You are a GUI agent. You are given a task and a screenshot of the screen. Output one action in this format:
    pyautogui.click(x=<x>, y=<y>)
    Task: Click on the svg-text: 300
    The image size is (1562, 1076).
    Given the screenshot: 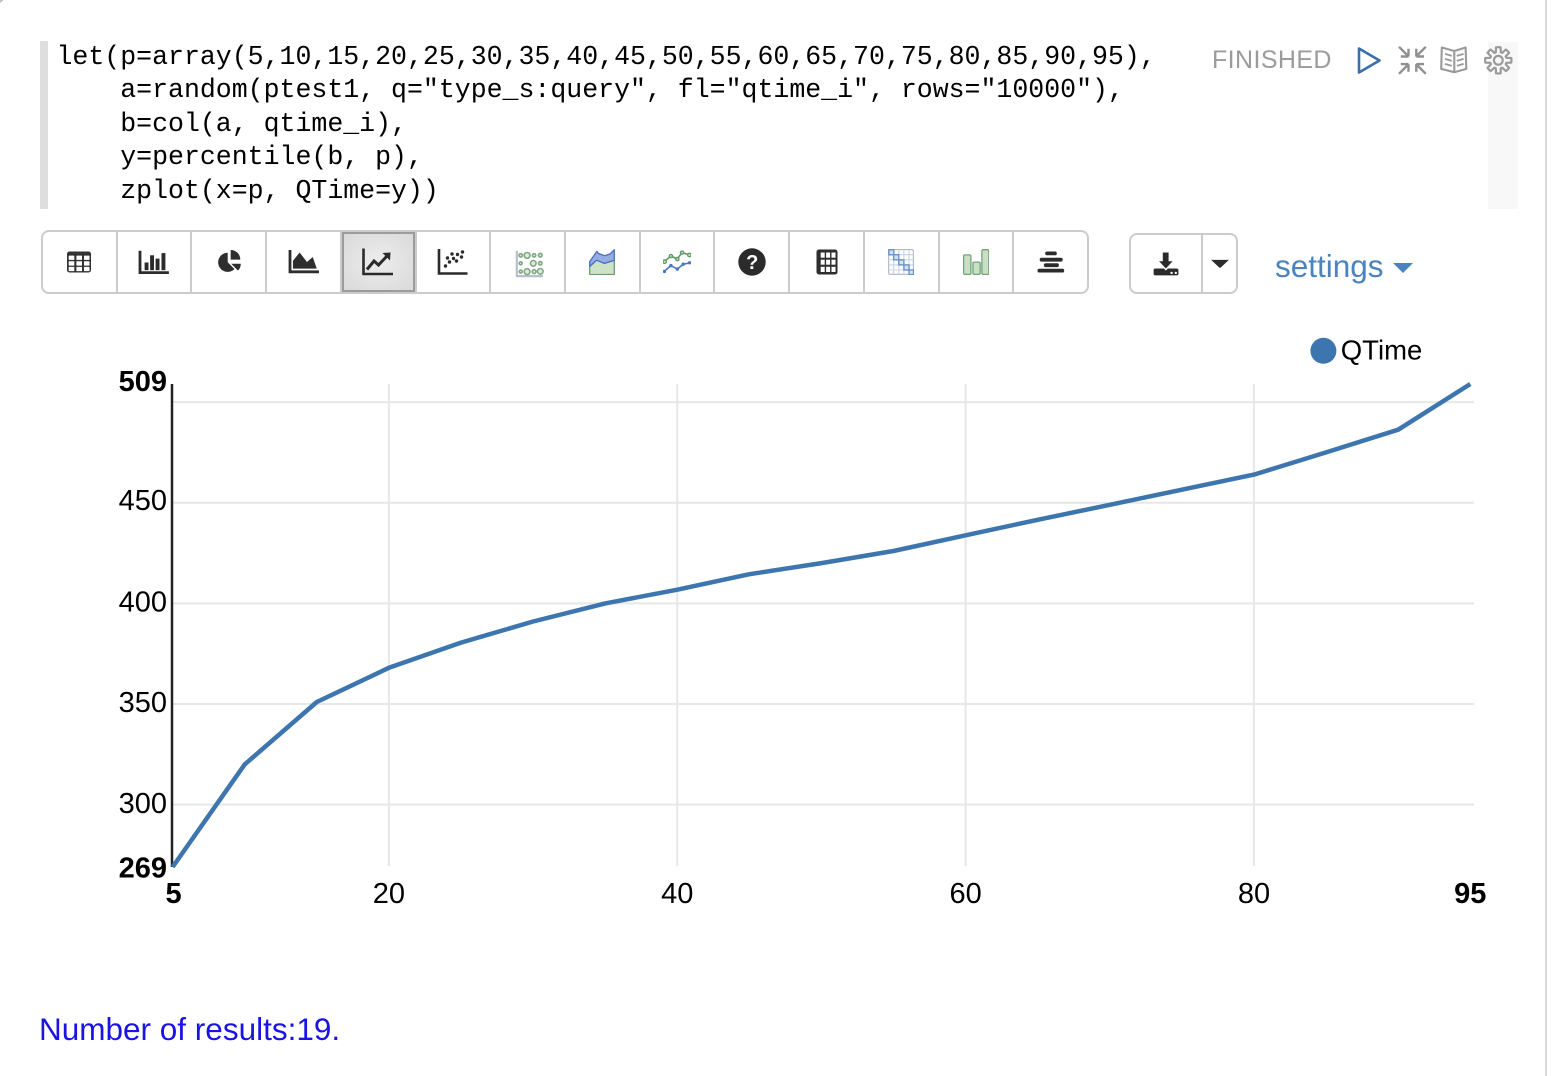 What is the action you would take?
    pyautogui.click(x=143, y=804)
    